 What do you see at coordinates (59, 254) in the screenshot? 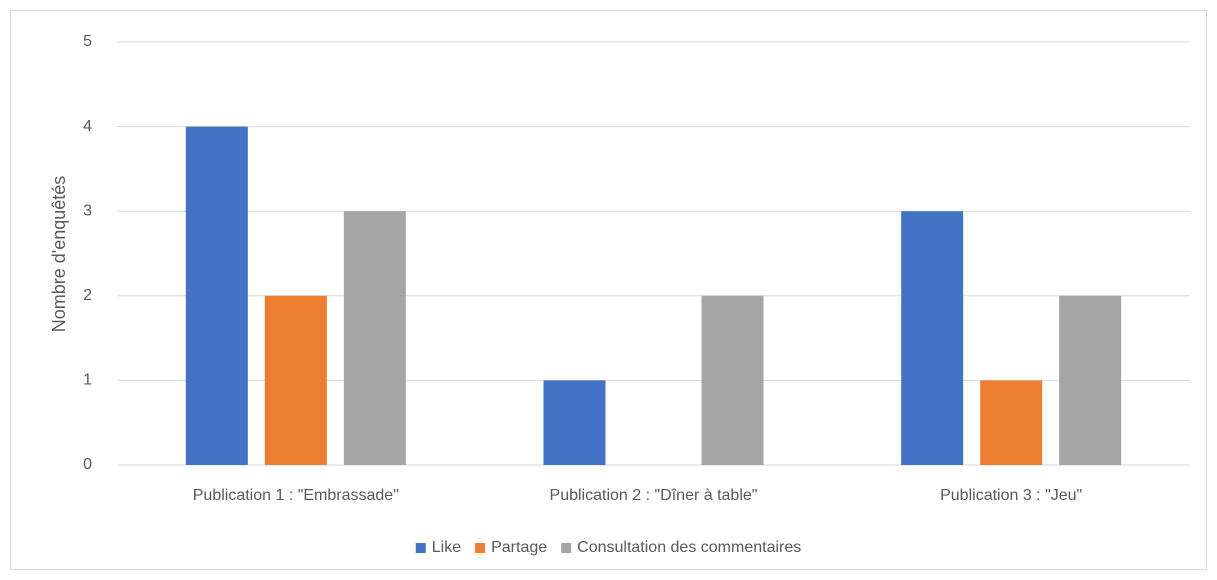
I see `y-axis-label: Nombre d'enquêtés` at bounding box center [59, 254].